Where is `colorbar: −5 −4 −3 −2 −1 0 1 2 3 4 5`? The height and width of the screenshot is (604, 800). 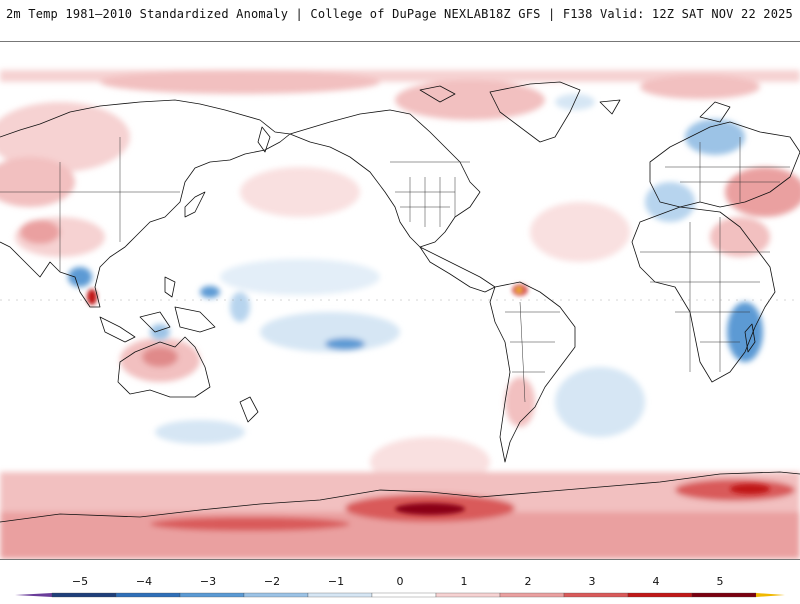 colorbar: −5 −4 −3 −2 −1 0 1 2 3 4 5 is located at coordinates (400, 580).